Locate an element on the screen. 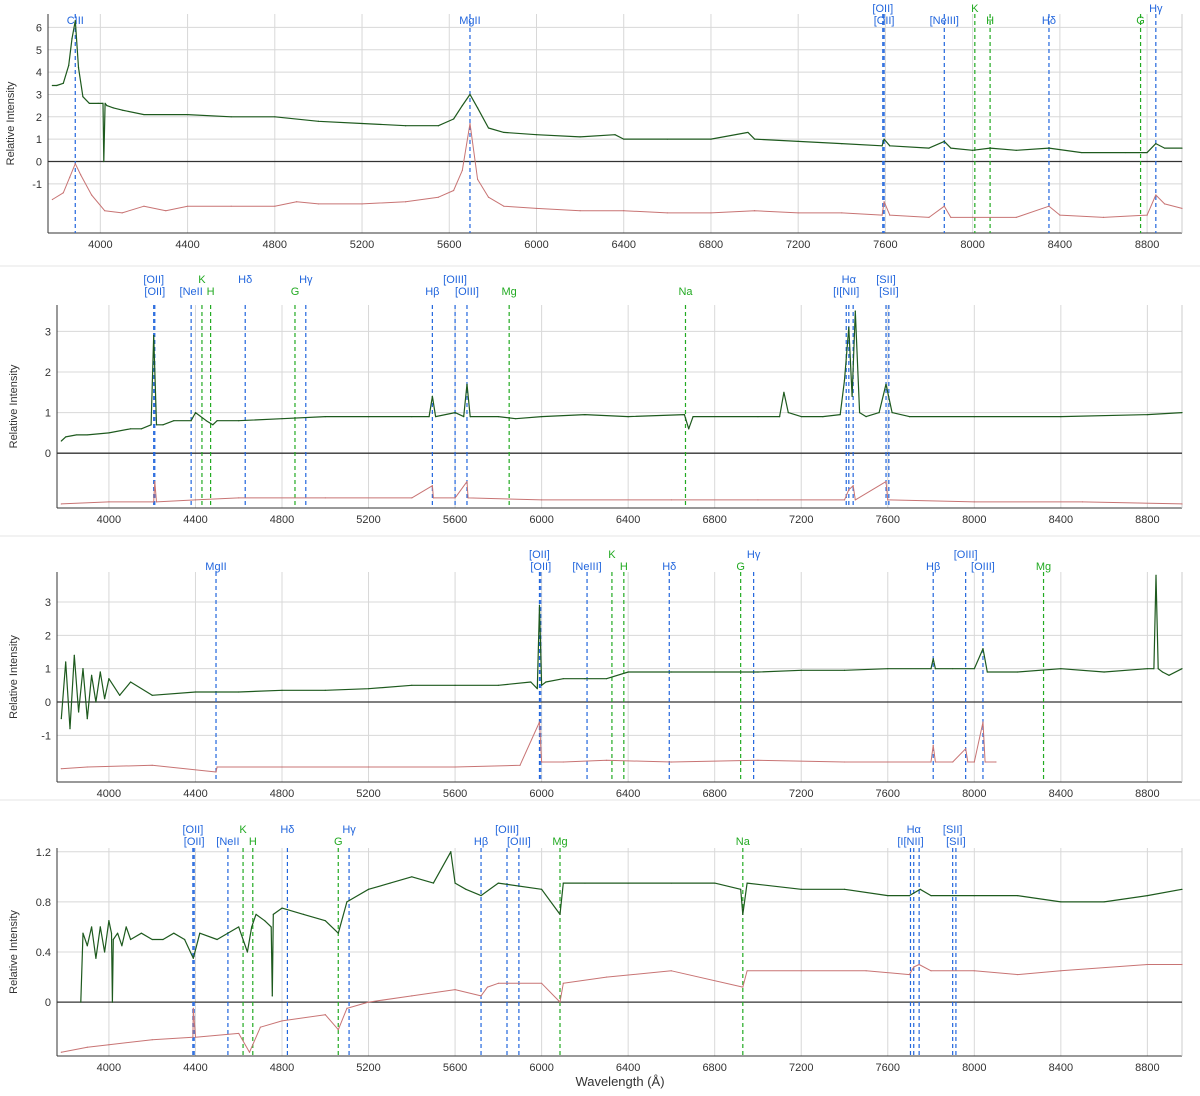  spectral-line-label: Hγ is located at coordinates (349, 830).